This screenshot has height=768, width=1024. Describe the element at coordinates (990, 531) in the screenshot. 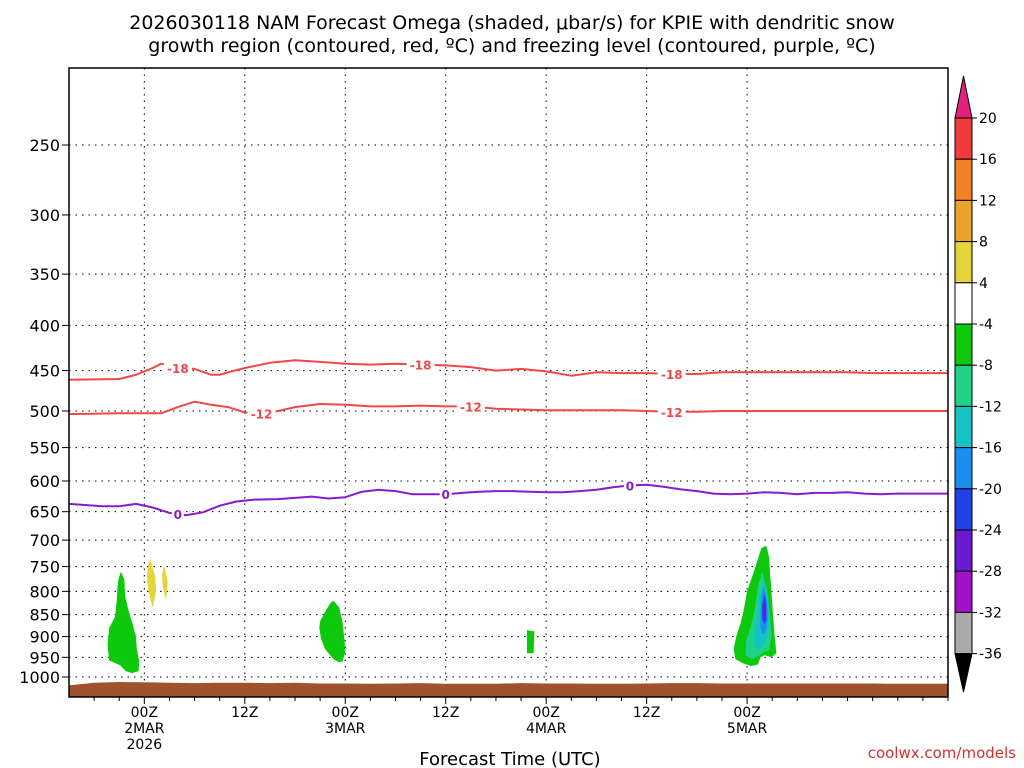

I see `colorbar-tick-label: -24` at that location.